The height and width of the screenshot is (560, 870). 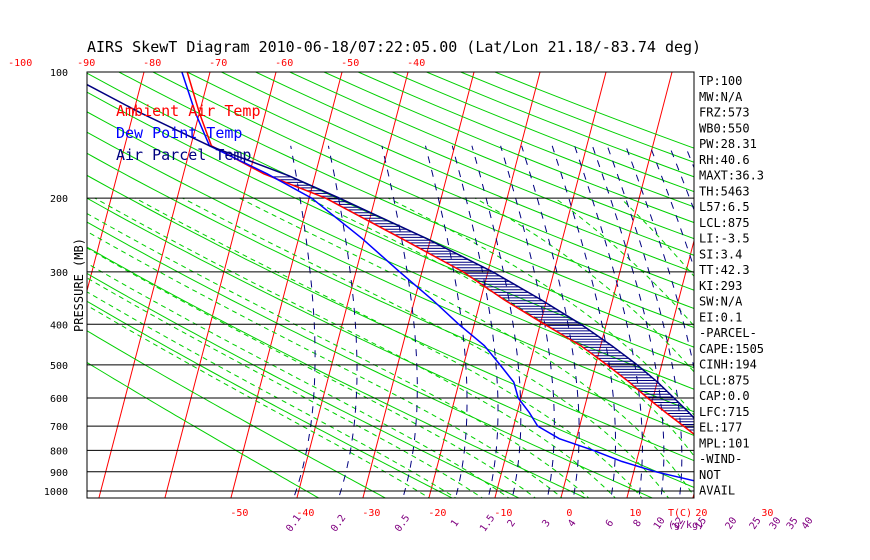 What do you see at coordinates (720, 459) in the screenshot?
I see `index-item: -WIND-` at bounding box center [720, 459].